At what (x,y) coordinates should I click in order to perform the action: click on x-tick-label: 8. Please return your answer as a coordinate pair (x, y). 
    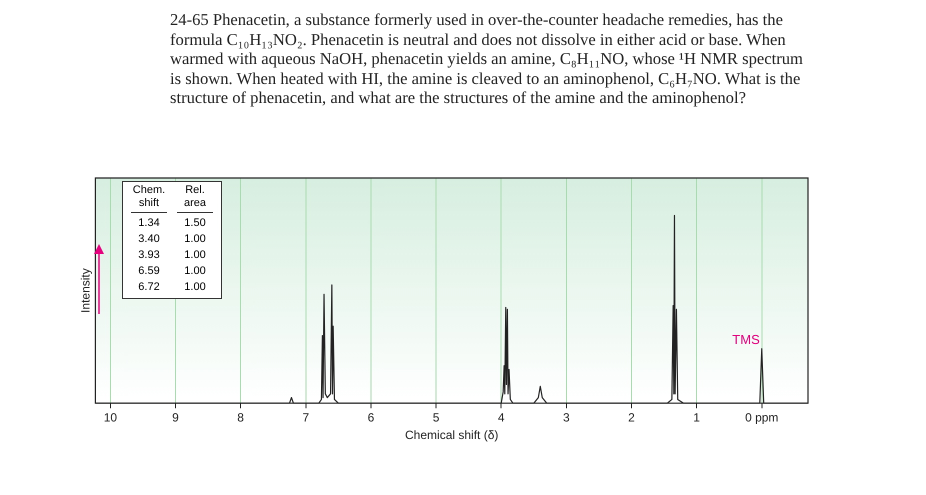
    Looking at the image, I should click on (240, 417).